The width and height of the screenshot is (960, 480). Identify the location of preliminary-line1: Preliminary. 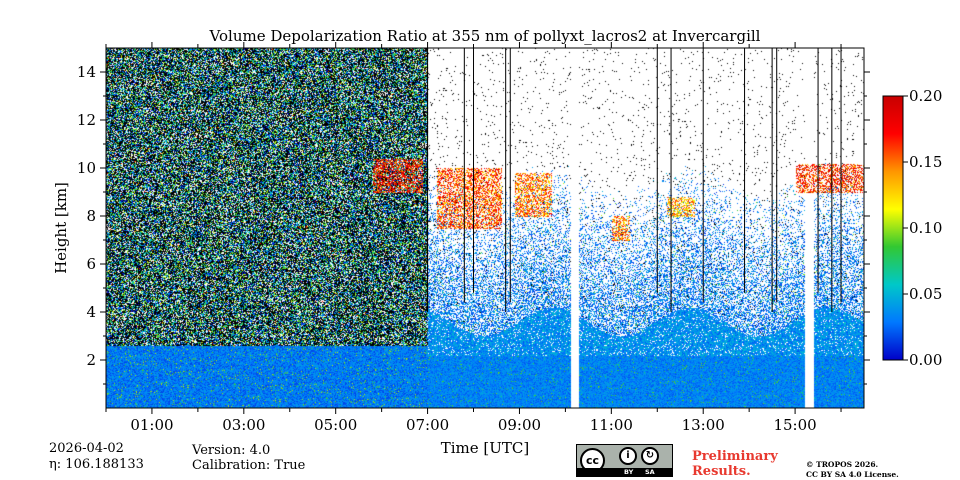
(735, 456).